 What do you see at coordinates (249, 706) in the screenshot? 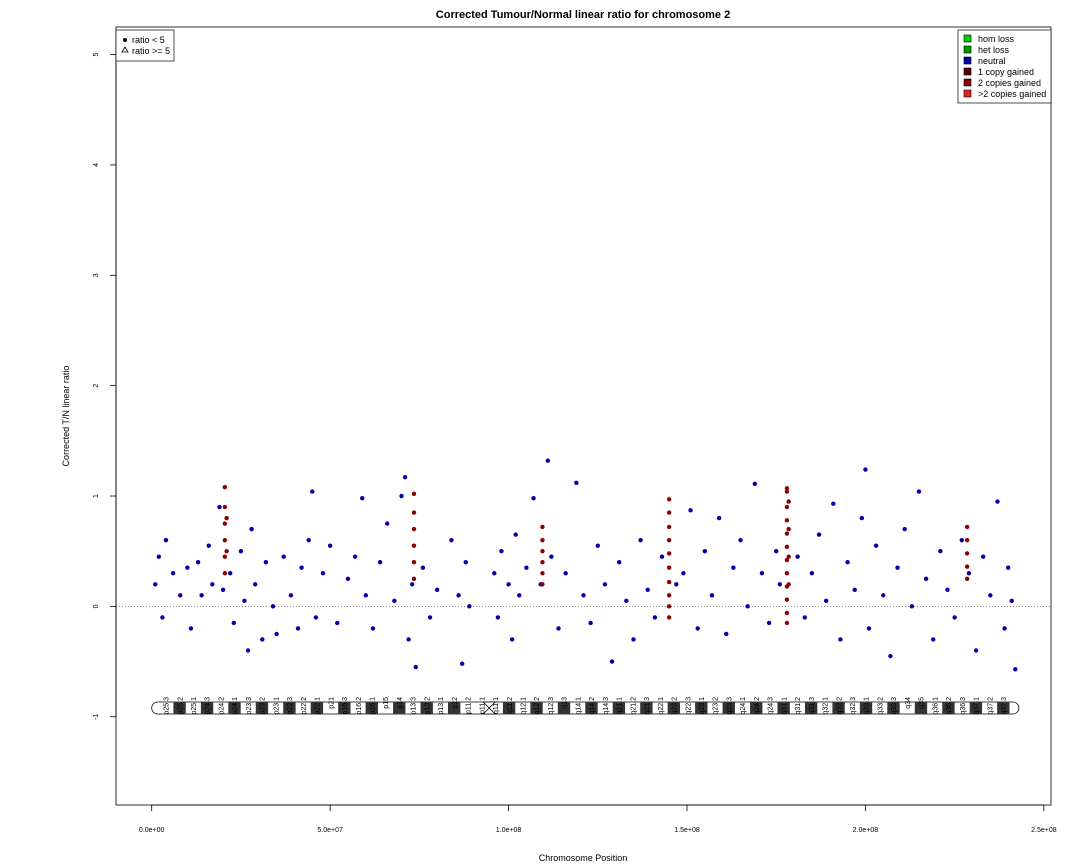
I see `band-label: p23.3` at bounding box center [249, 706].